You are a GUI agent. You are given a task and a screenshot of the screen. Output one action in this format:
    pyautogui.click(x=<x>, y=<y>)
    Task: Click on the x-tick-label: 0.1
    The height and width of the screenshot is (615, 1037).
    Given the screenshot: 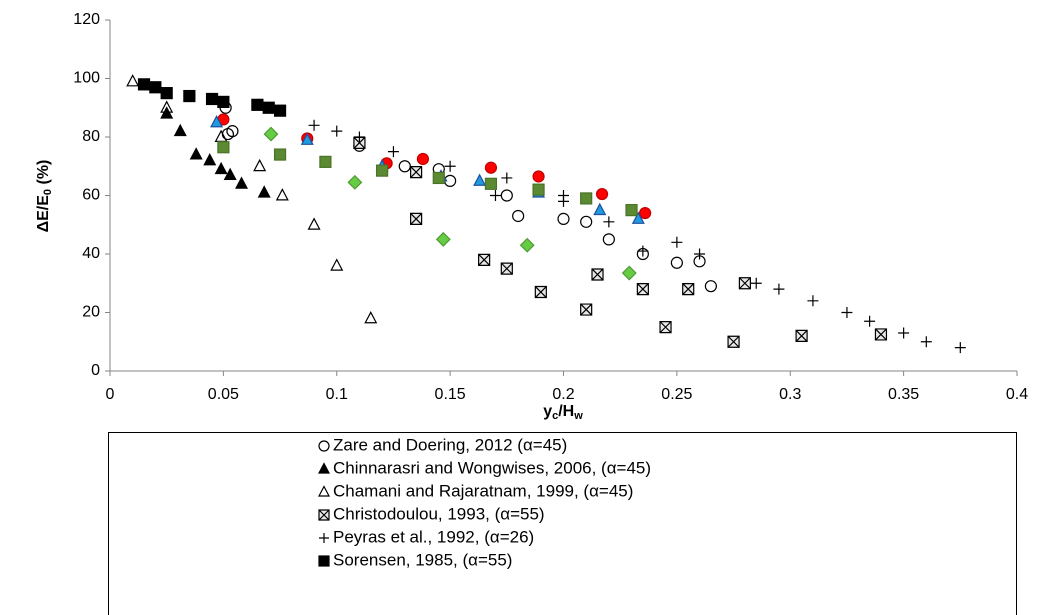 What is the action you would take?
    pyautogui.click(x=337, y=394)
    